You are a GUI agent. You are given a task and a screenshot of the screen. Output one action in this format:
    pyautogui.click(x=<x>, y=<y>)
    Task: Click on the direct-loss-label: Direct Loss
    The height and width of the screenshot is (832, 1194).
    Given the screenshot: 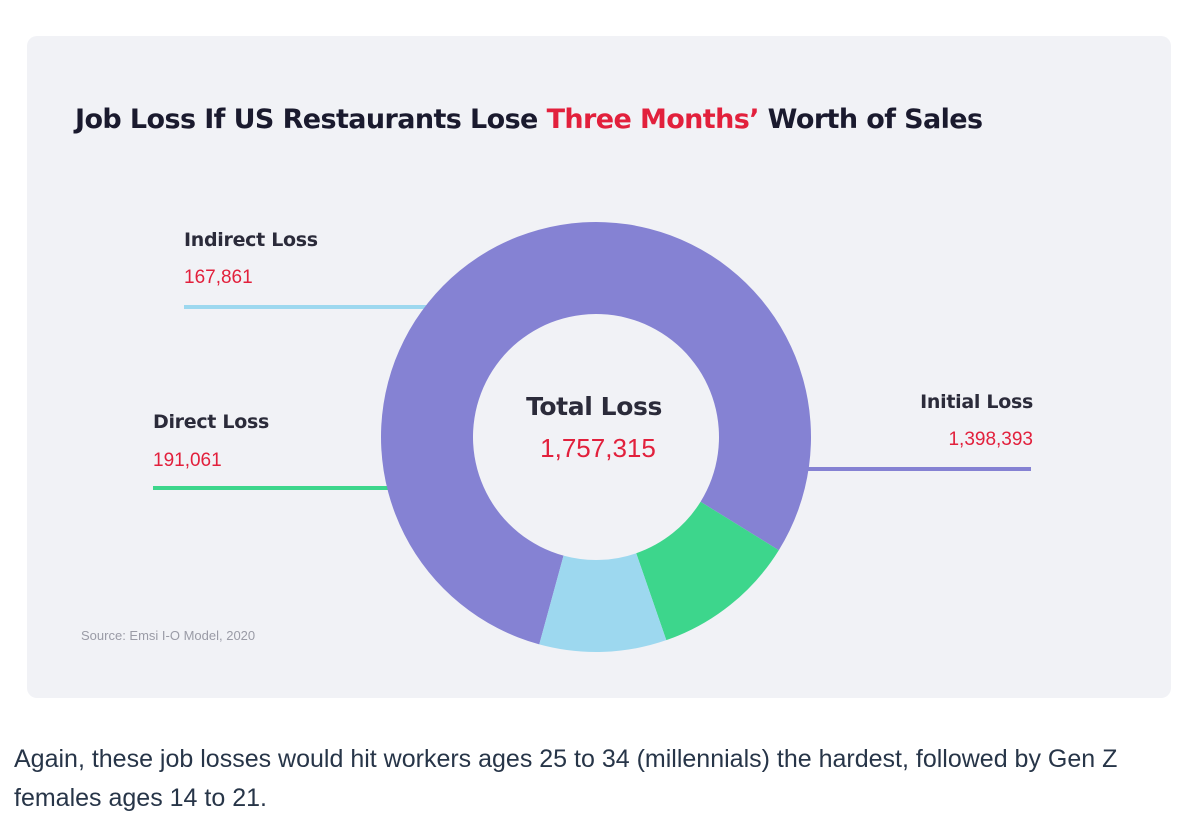 What is the action you would take?
    pyautogui.click(x=211, y=422)
    